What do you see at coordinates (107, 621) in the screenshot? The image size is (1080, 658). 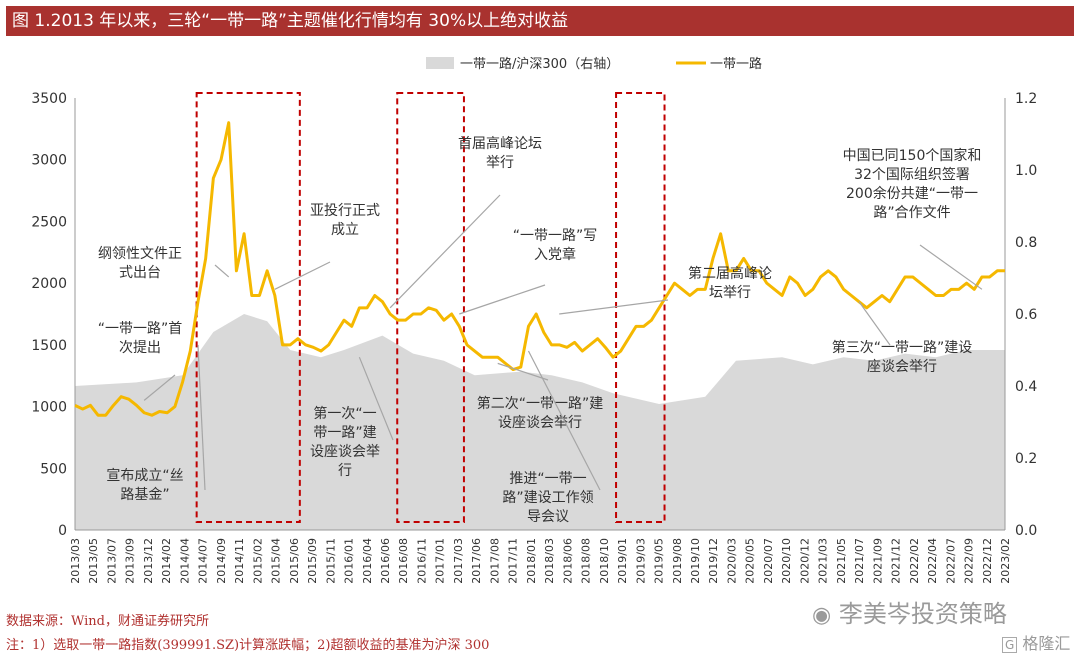 I see `source-text: 数据来源：Wind，财通证券研究所` at bounding box center [107, 621].